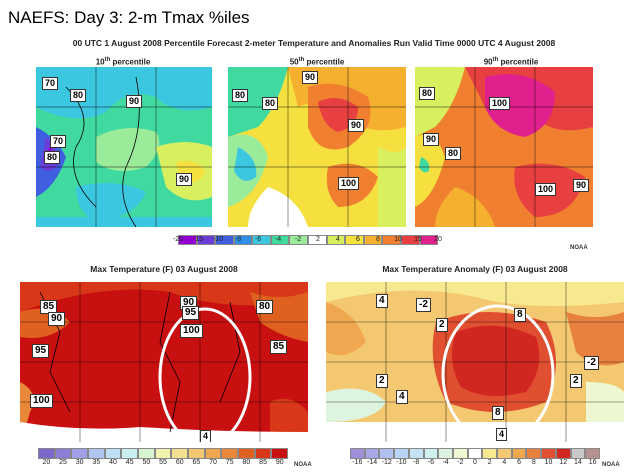 The width and height of the screenshot is (640, 476). Describe the element at coordinates (357, 462) in the screenshot. I see `legend-value: -16` at that location.